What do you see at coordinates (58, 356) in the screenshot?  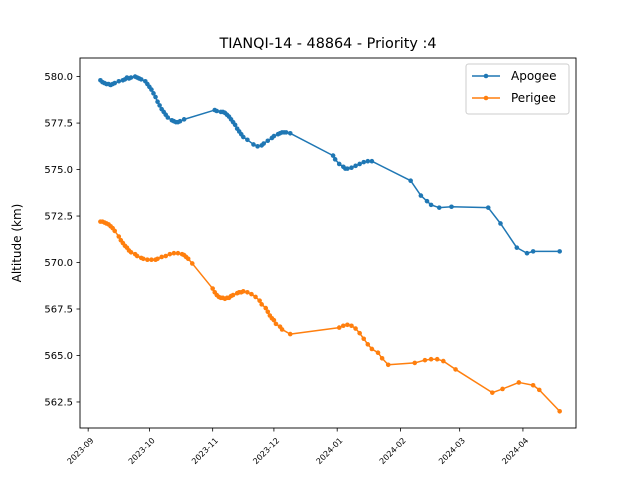 I see `y-tick-label: 565.0` at bounding box center [58, 356].